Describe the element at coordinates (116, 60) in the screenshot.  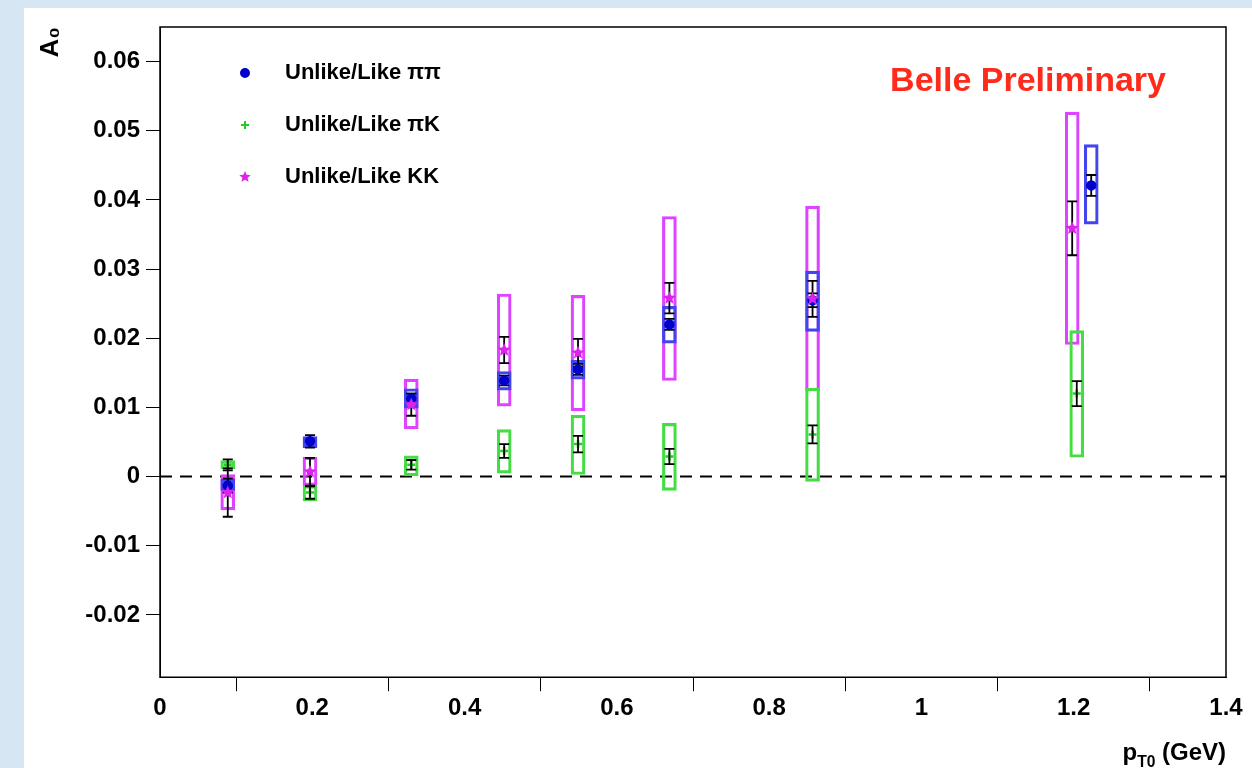
I see `y-tick-label: 0.06` at that location.